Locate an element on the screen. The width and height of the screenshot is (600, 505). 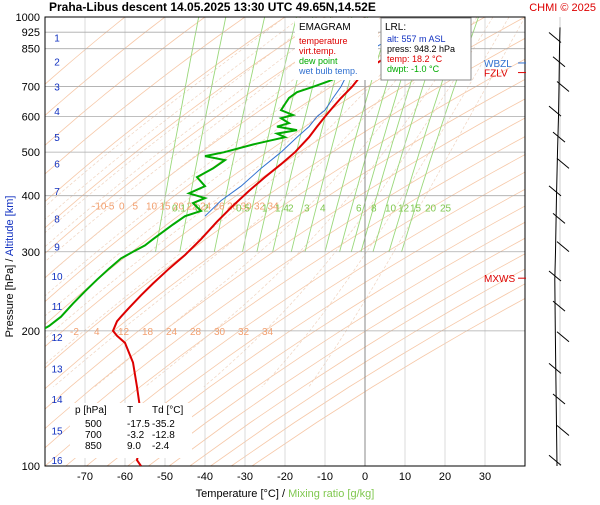
pressure-tick-label: 100 is located at coordinates (31, 467).